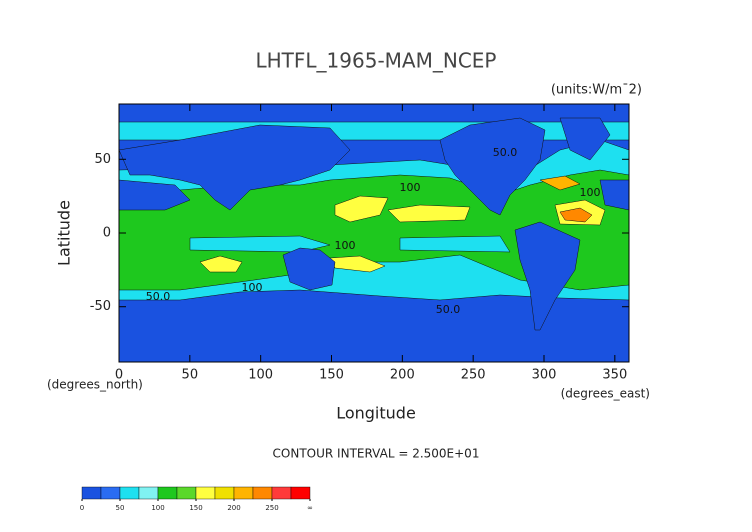 This screenshot has width=752, height=532. I want to click on x-axis-label: Longitude, so click(376, 413).